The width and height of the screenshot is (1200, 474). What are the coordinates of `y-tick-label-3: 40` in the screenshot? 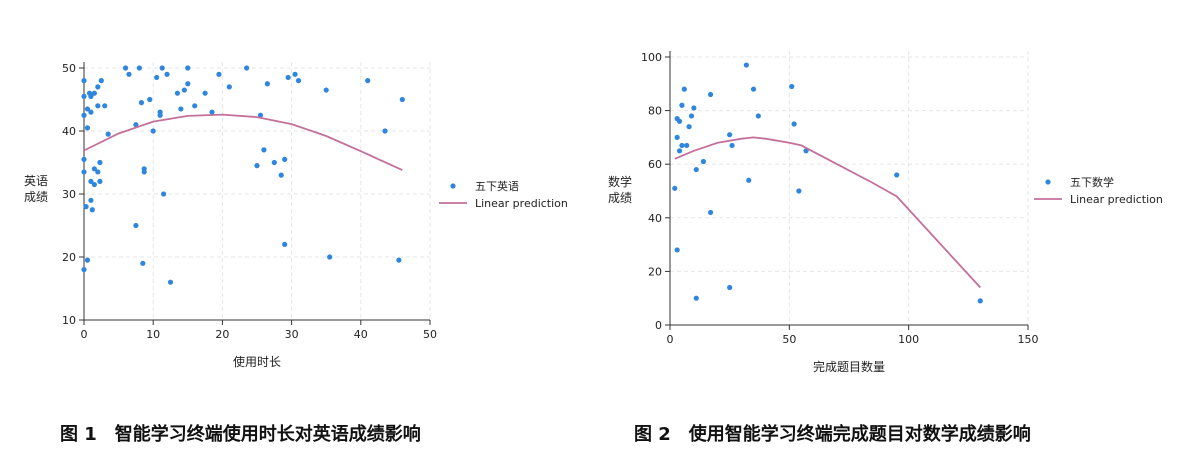 It's located at (69, 131).